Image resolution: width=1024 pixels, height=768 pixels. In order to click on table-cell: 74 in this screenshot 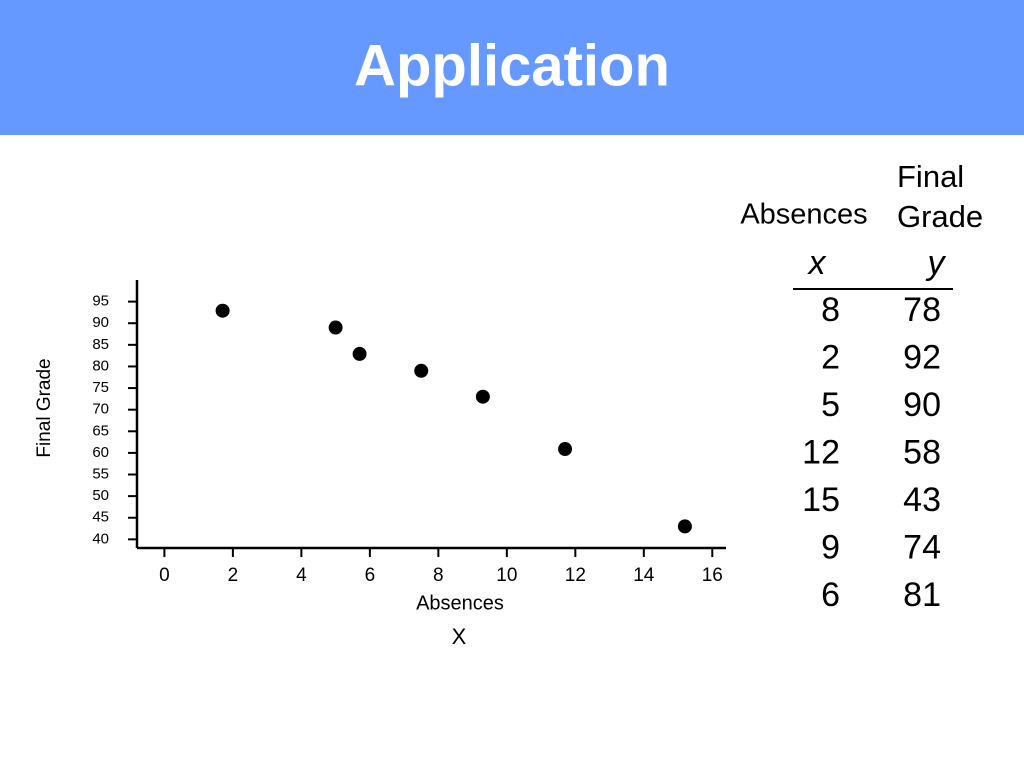, I will do `click(922, 547)`.